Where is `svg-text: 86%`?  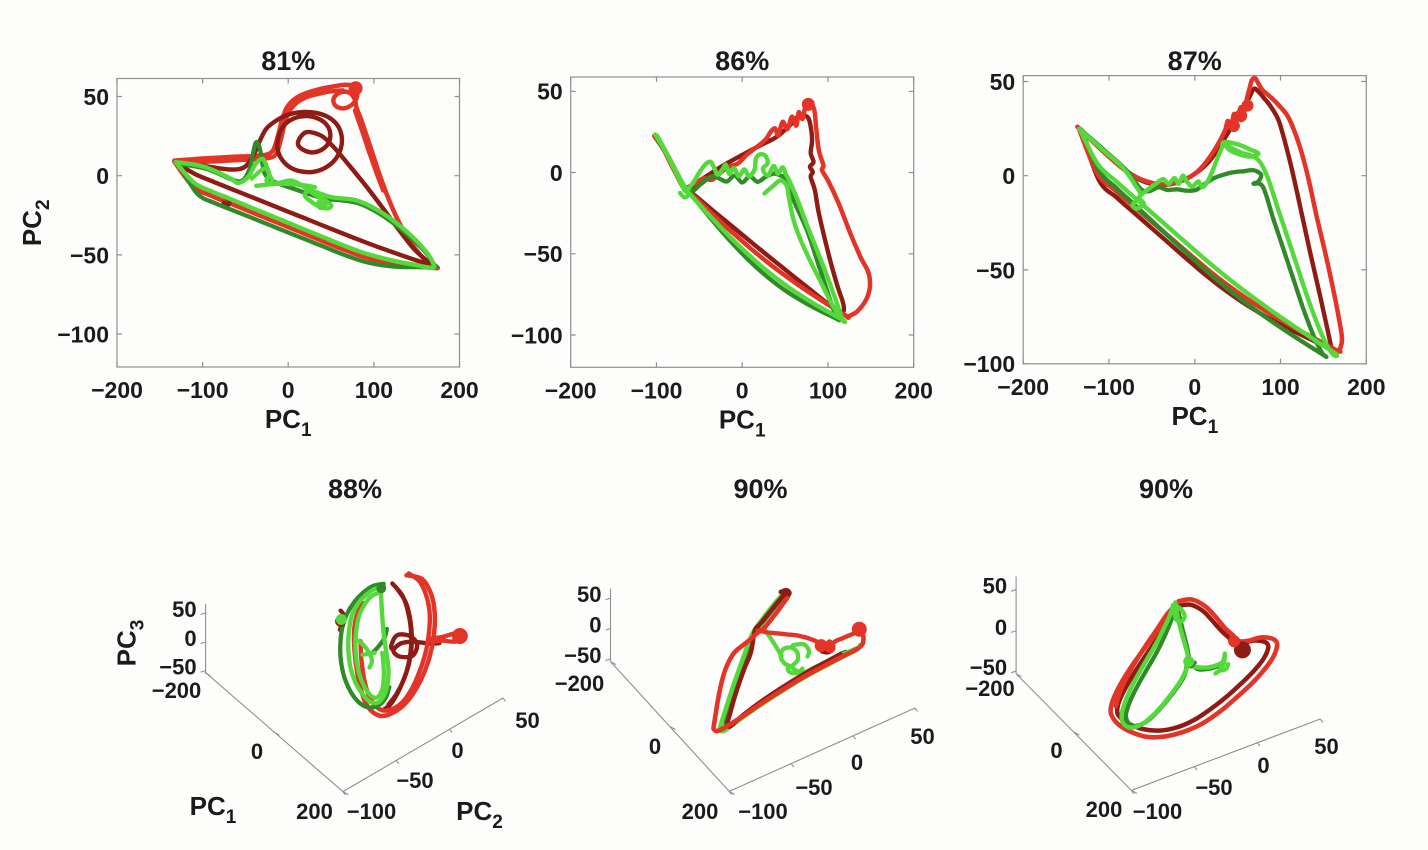 svg-text: 86% is located at coordinates (742, 61).